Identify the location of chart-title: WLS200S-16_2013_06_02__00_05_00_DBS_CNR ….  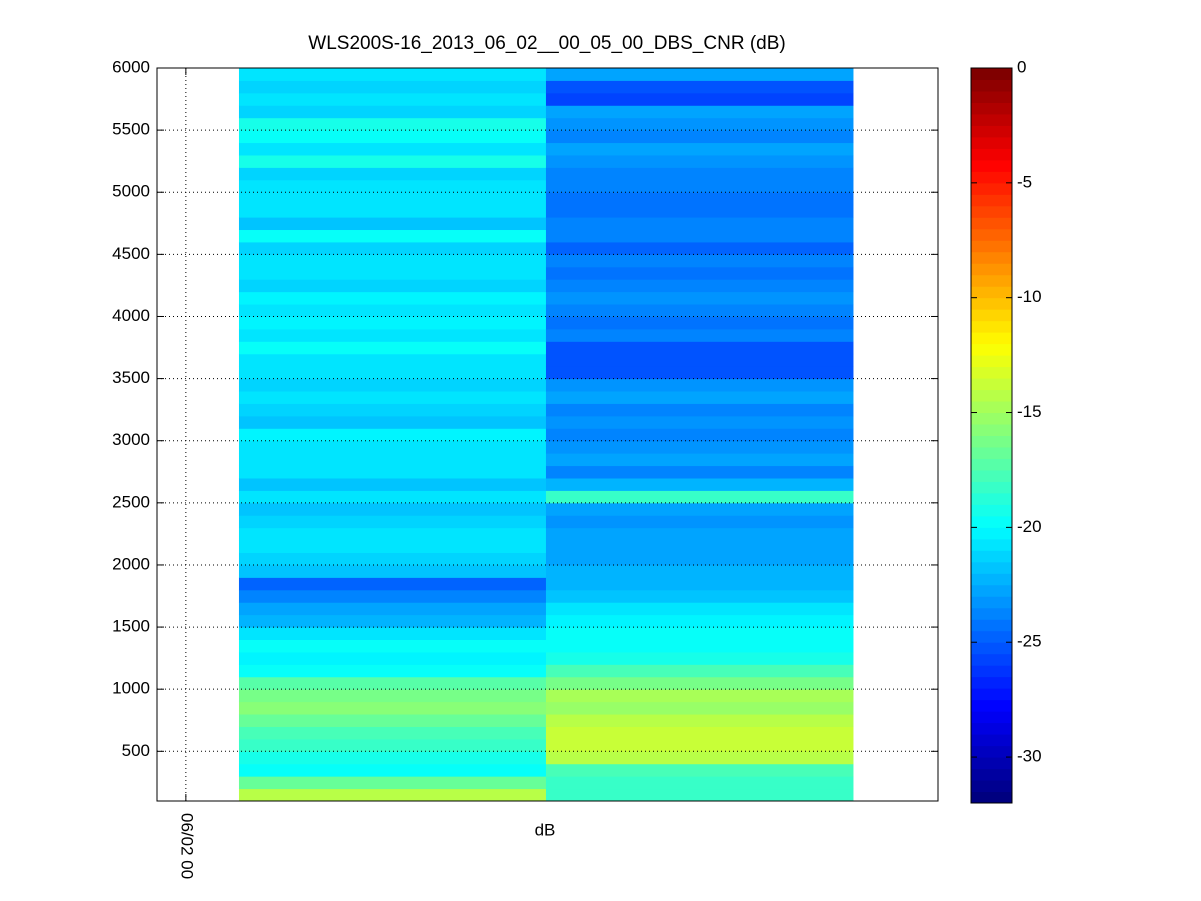
(546, 43).